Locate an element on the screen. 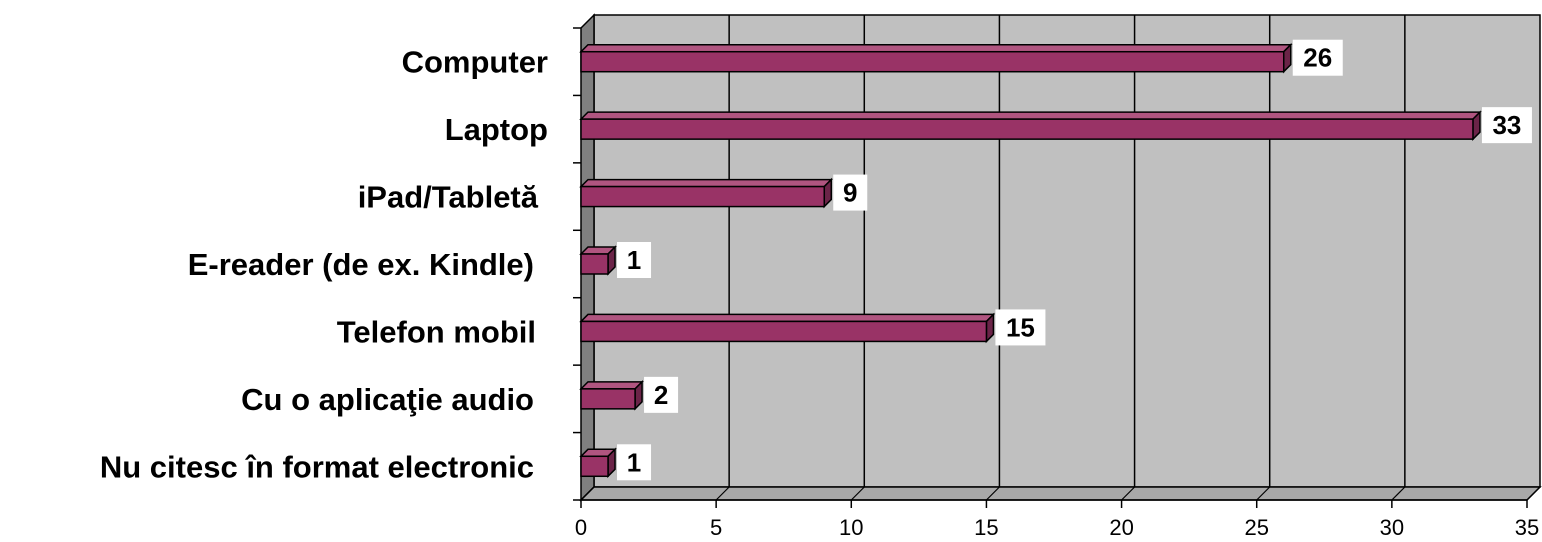 The image size is (1542, 542). category-label: Cu o aplicaţie audio is located at coordinates (387, 399).